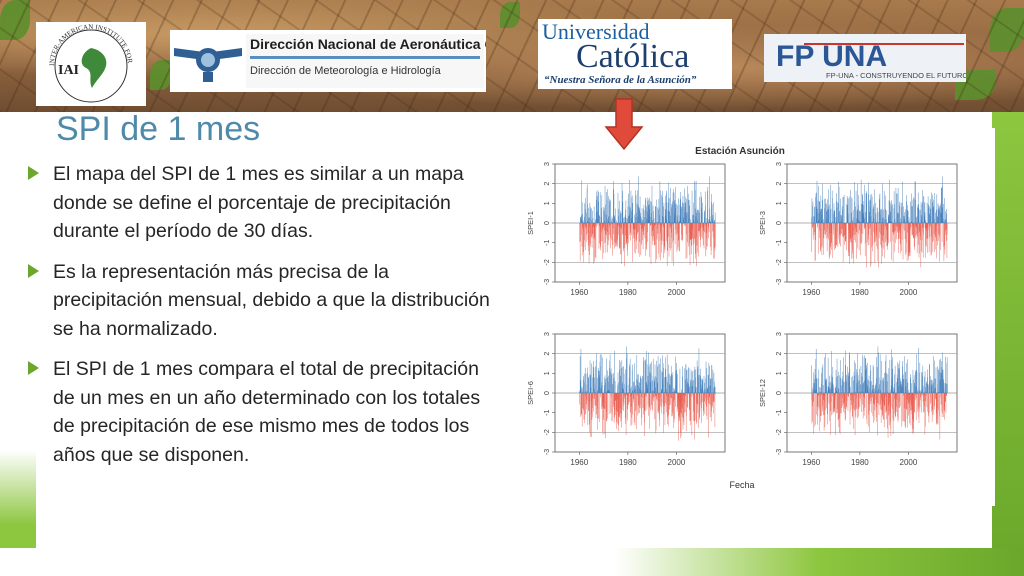 The image size is (1024, 576). Describe the element at coordinates (779, 242) in the screenshot. I see `y-tick-label: -1` at that location.